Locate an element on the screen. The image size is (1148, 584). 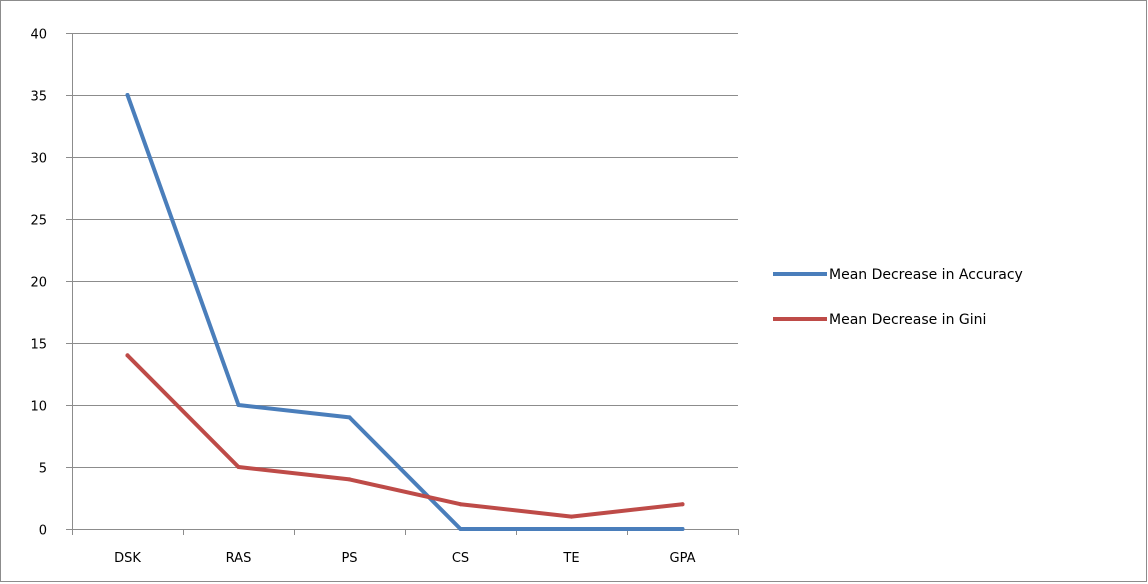
y-tick-labels: 0 5 10 15 20 25 30 35 40 is located at coordinates (38, 283).